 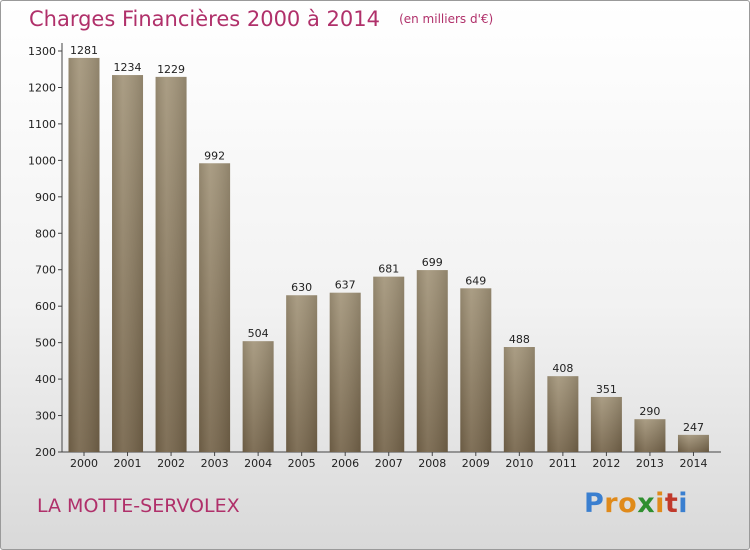 What do you see at coordinates (204, 19) in the screenshot?
I see `chart-title: Charges Financières 2000 à 2014` at bounding box center [204, 19].